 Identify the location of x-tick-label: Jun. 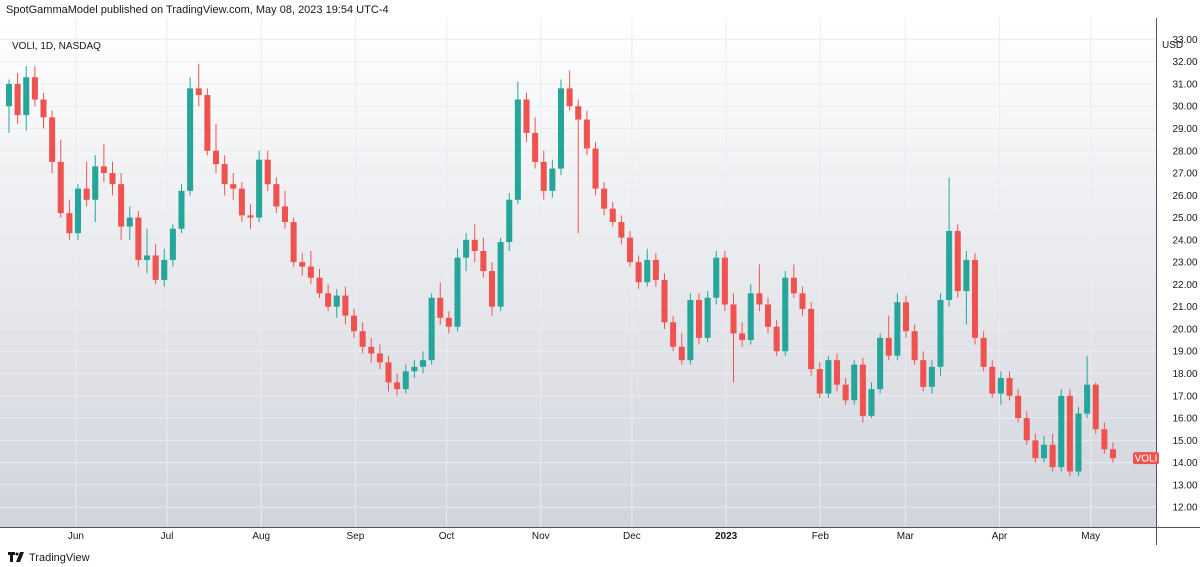
(76, 536).